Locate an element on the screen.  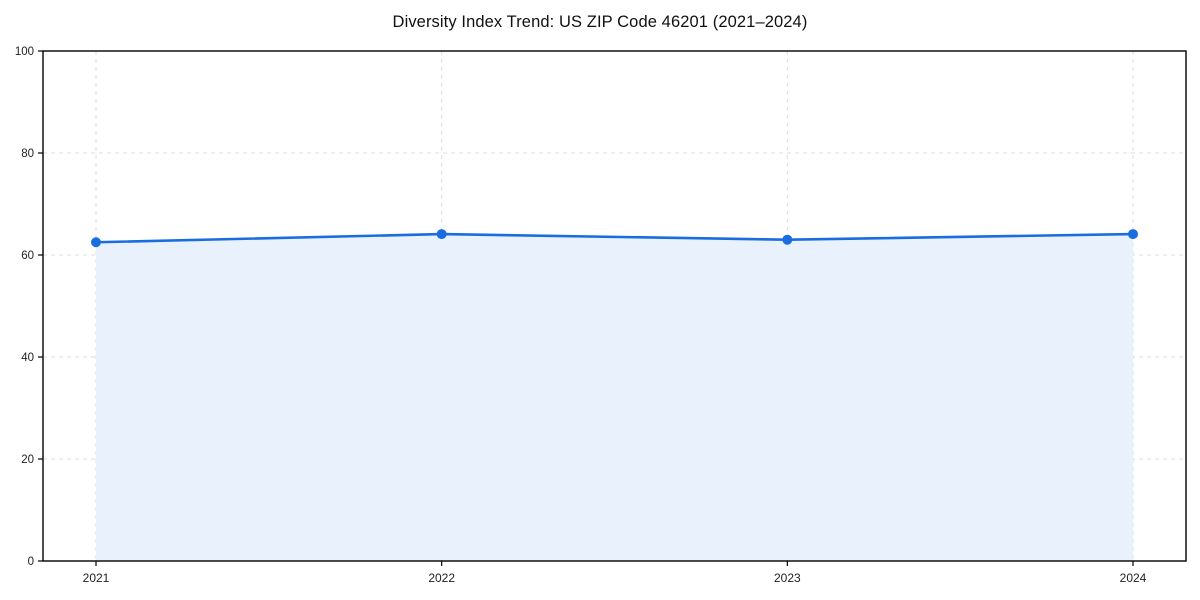
data-point-2024 is located at coordinates (1133, 234).